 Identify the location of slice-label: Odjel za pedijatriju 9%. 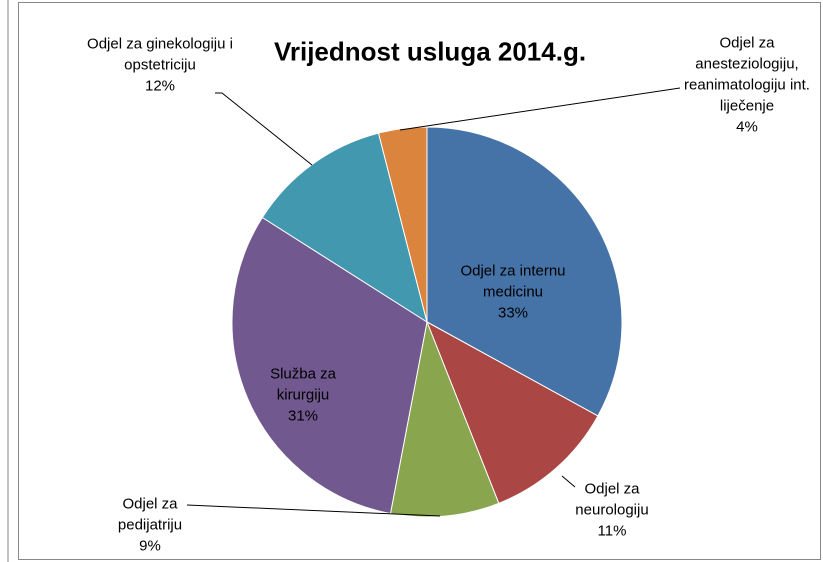
(150, 525).